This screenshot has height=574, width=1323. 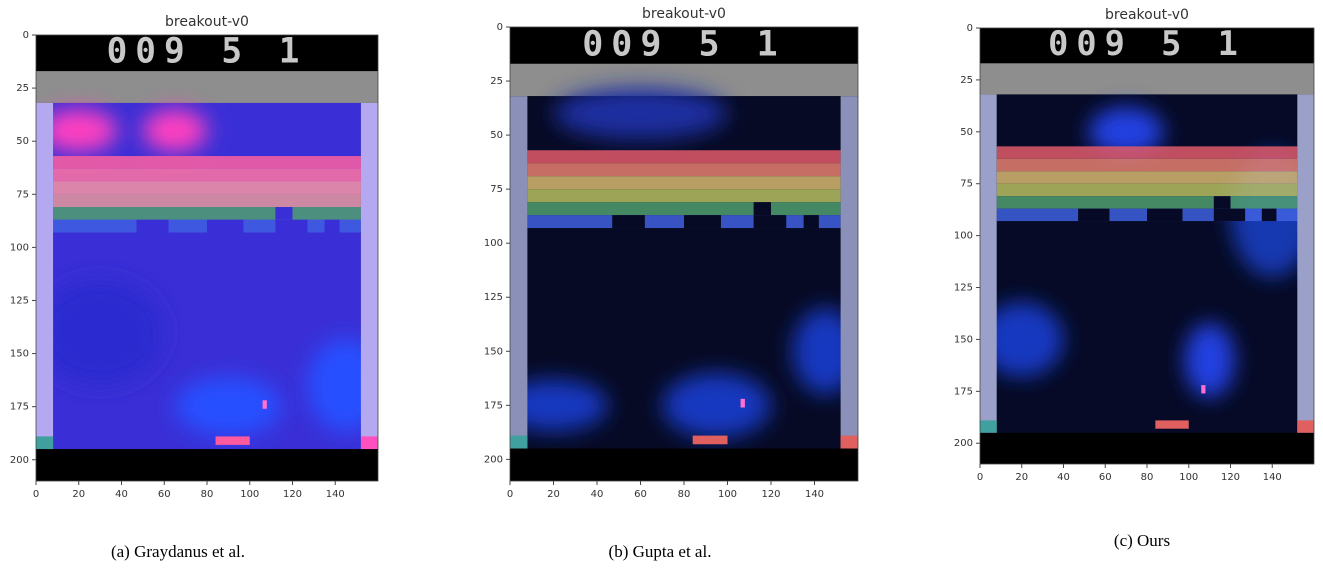 What do you see at coordinates (660, 551) in the screenshot?
I see `panel-caption: (b) Gupta et al.` at bounding box center [660, 551].